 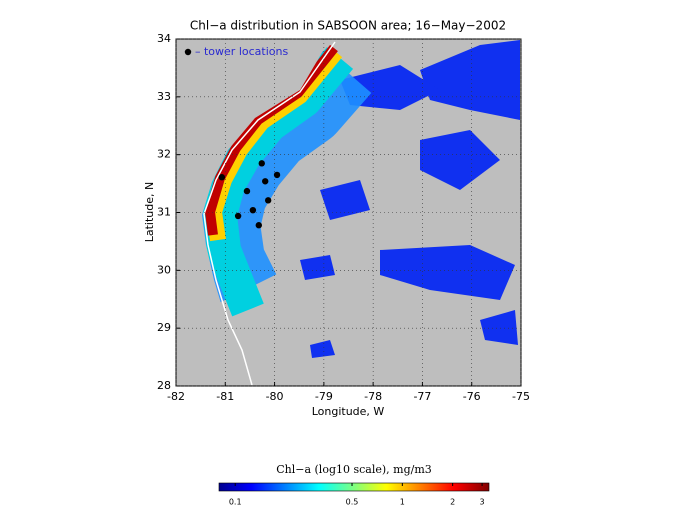 I want to click on x-tick-label: -76, so click(x=472, y=396).